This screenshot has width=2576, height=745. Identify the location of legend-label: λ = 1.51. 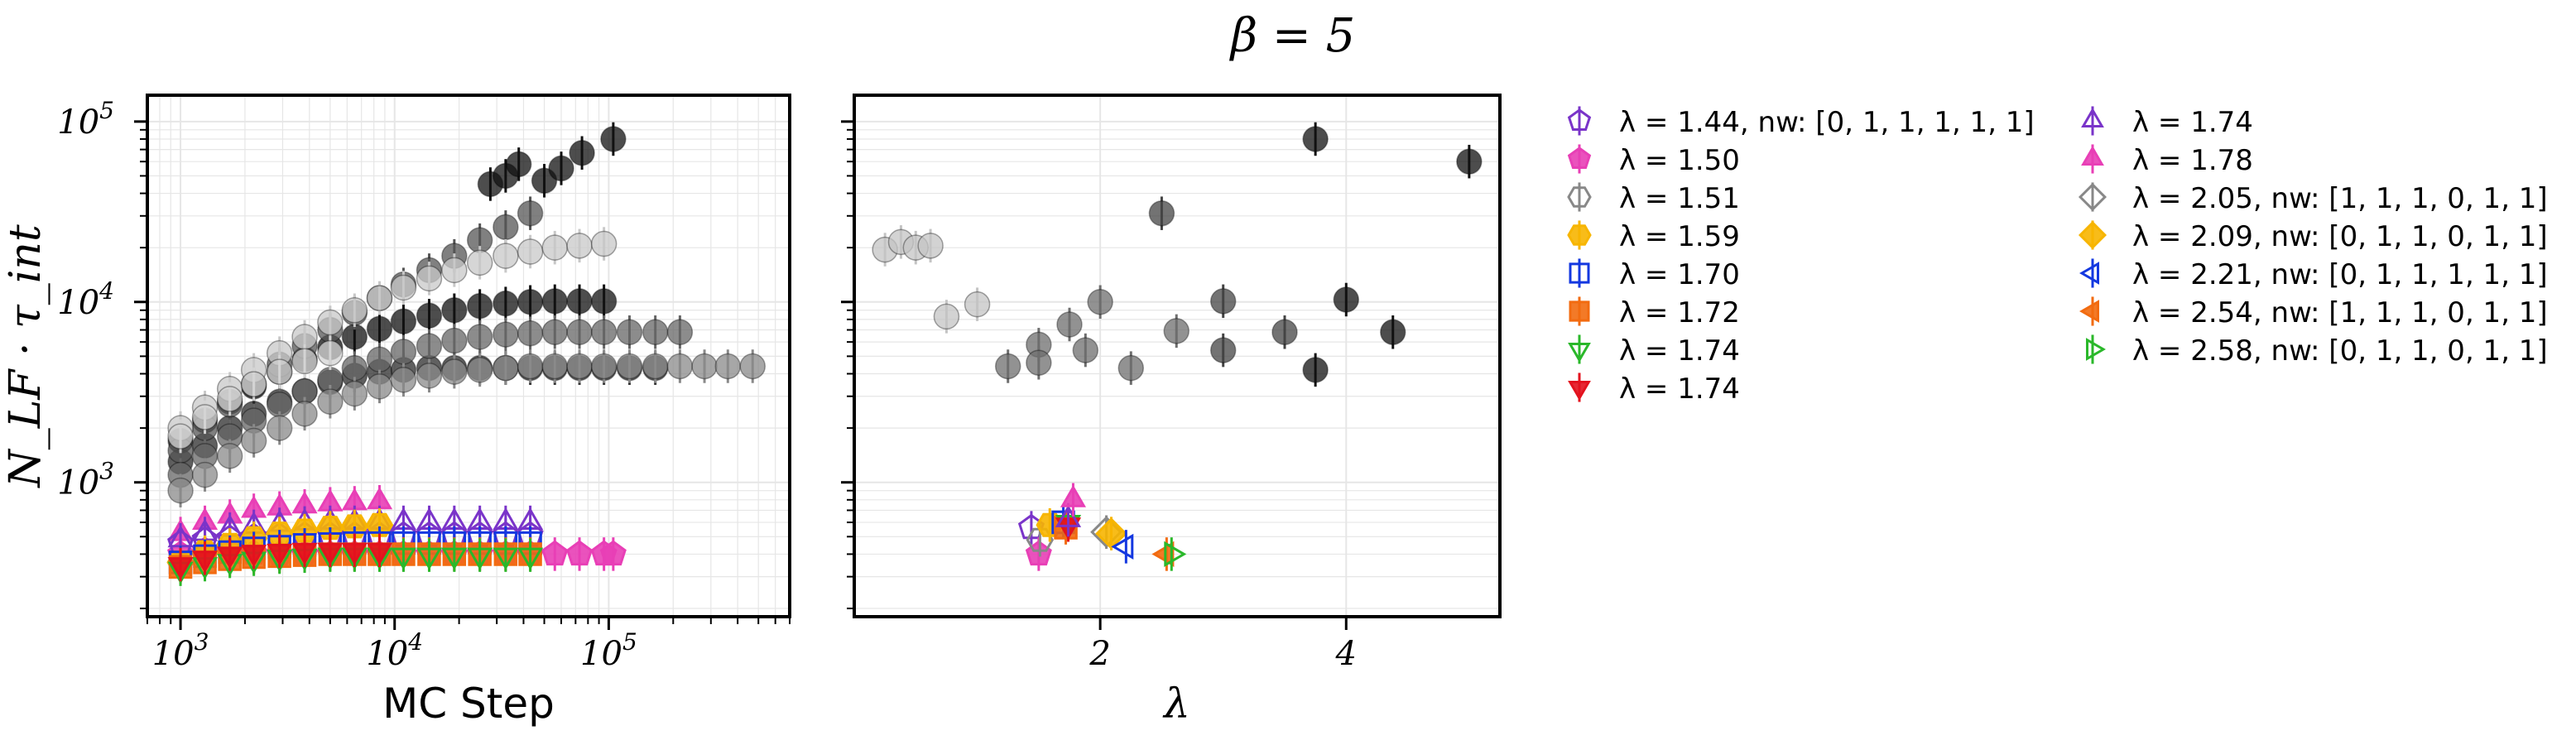
(1679, 198).